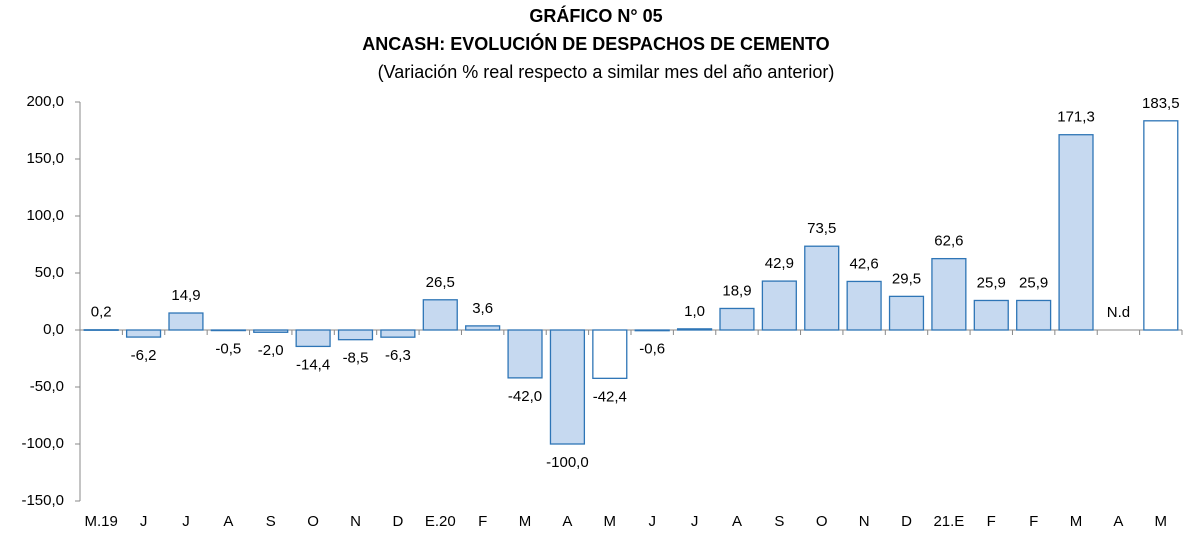 The width and height of the screenshot is (1192, 535). I want to click on y-tick-label: -150,0, so click(42, 500).